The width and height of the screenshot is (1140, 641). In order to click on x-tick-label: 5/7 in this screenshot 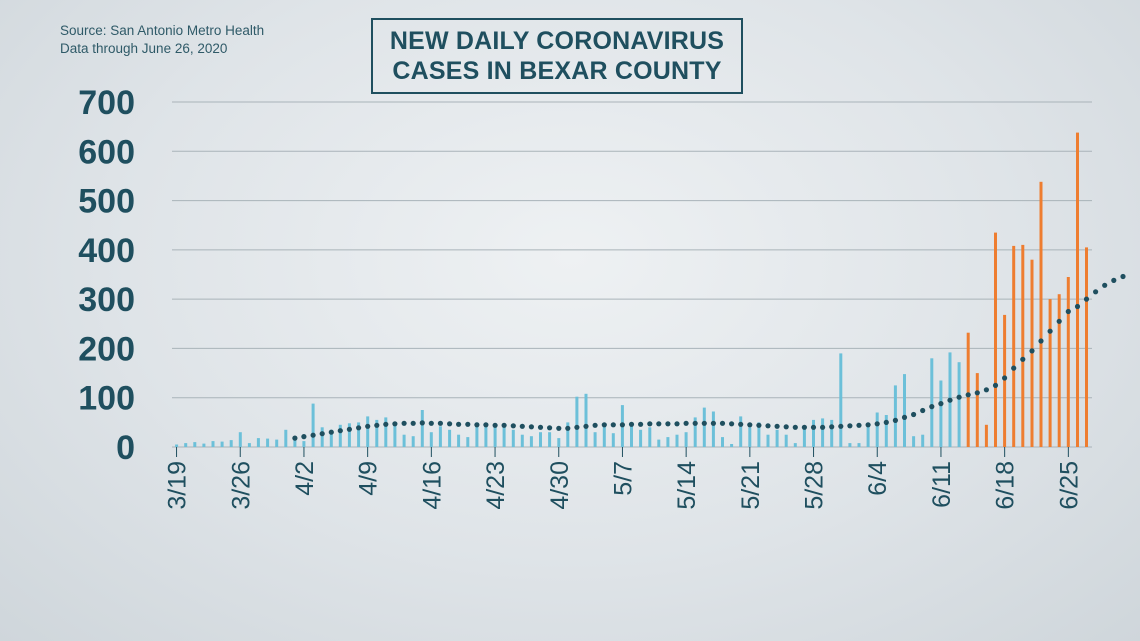, I will do `click(623, 478)`.